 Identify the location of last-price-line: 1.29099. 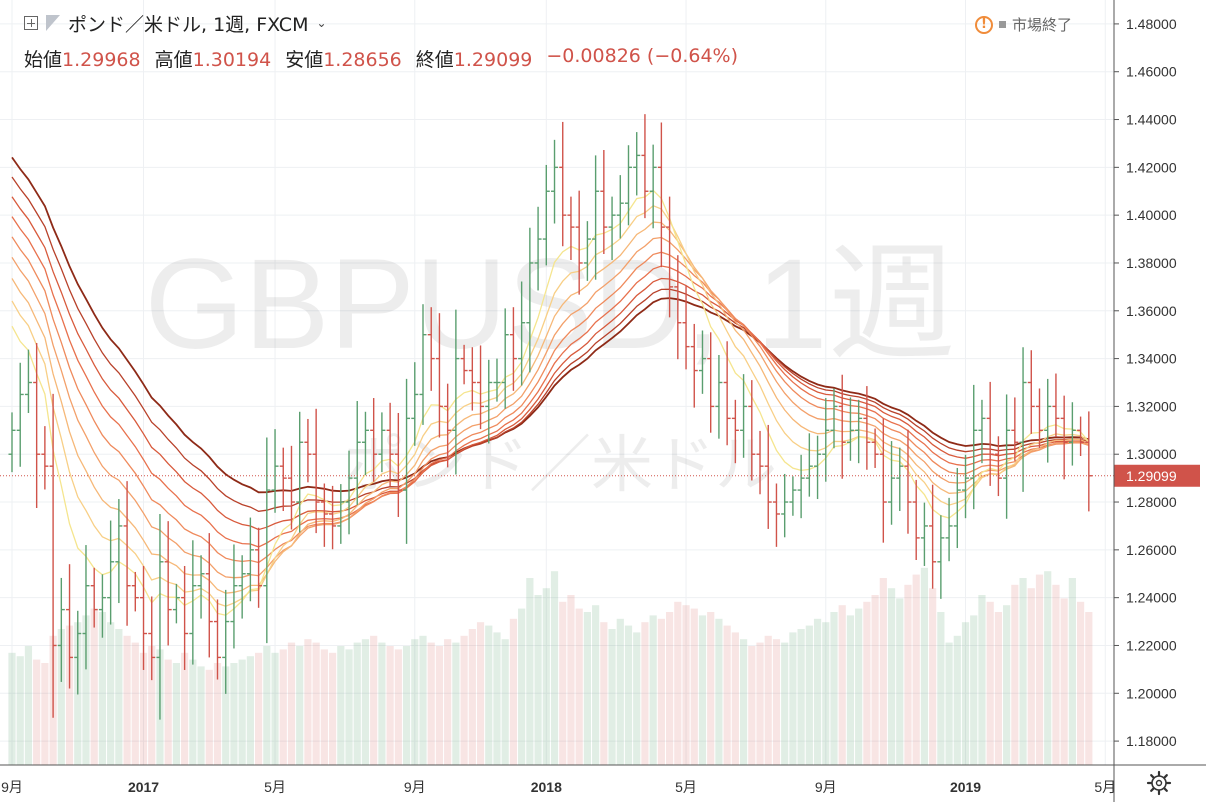
(600, 475).